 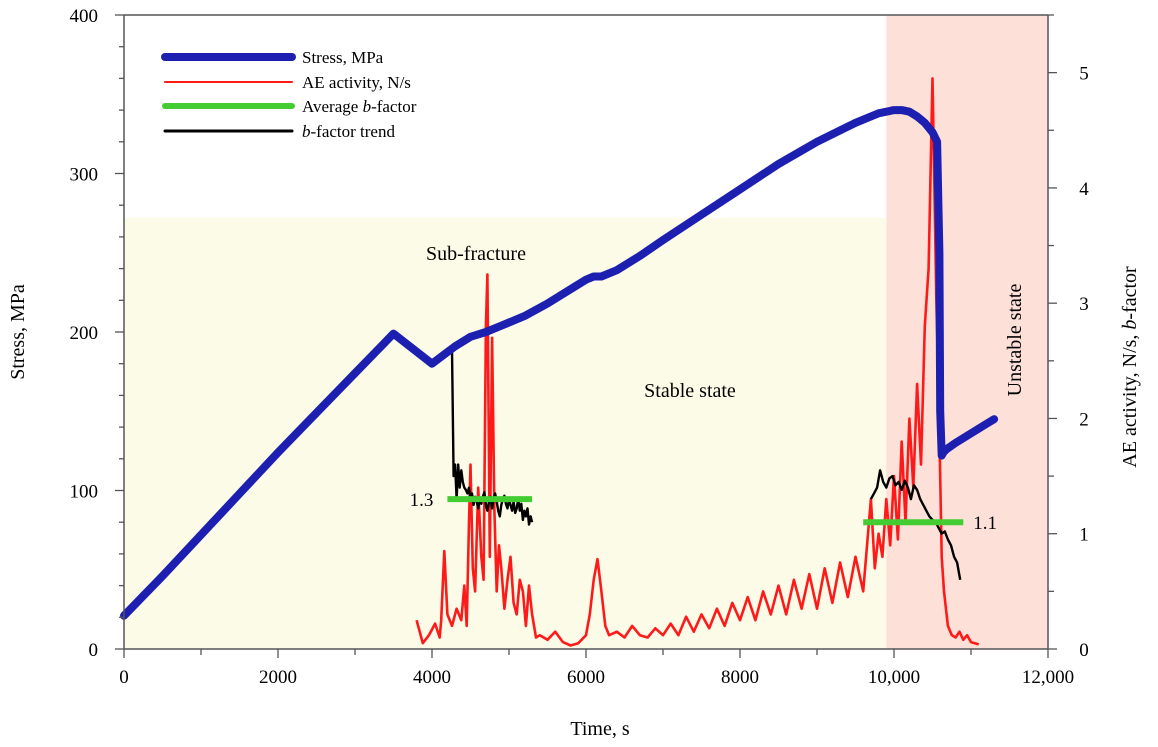 What do you see at coordinates (586, 677) in the screenshot?
I see `x-tick-label: 6000` at bounding box center [586, 677].